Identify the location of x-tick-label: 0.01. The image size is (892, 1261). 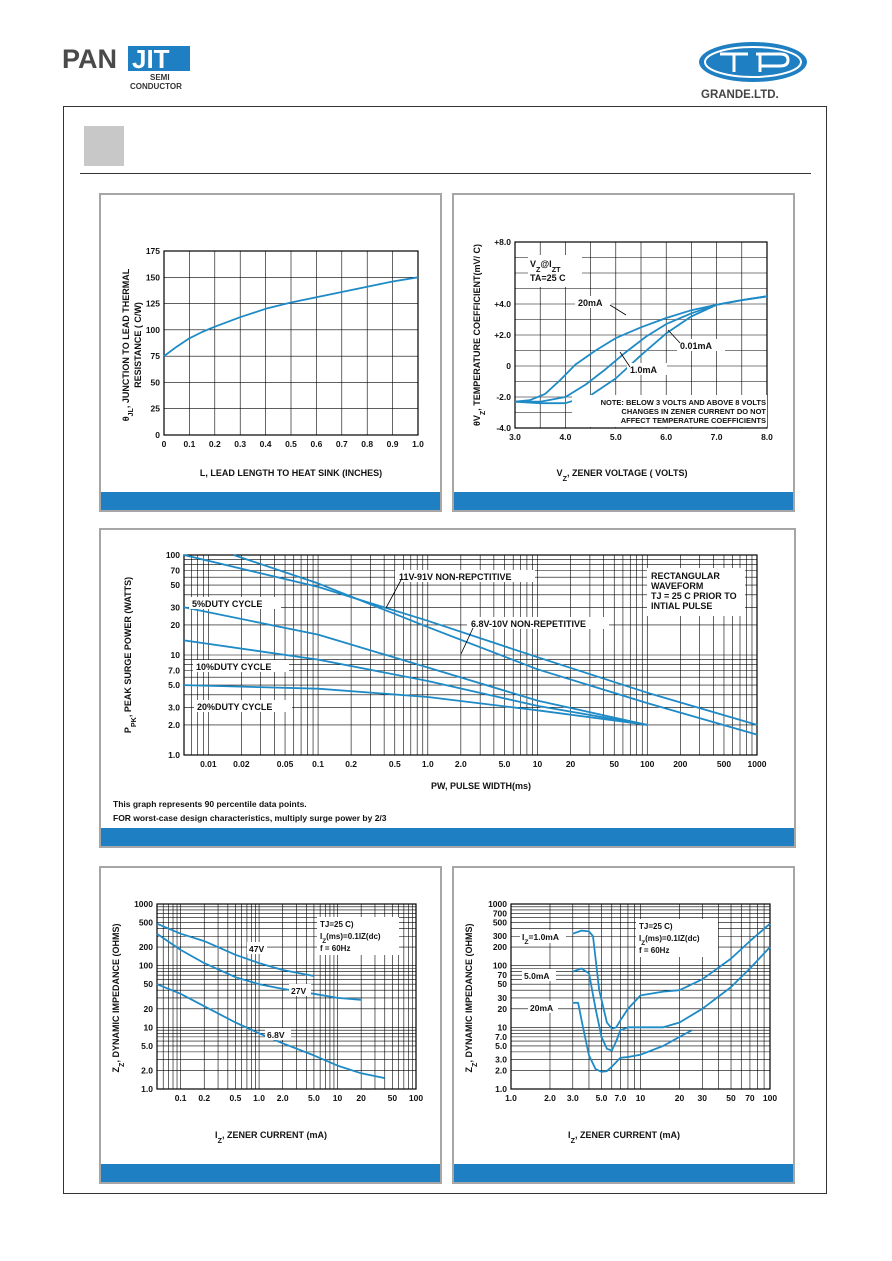
(208, 764).